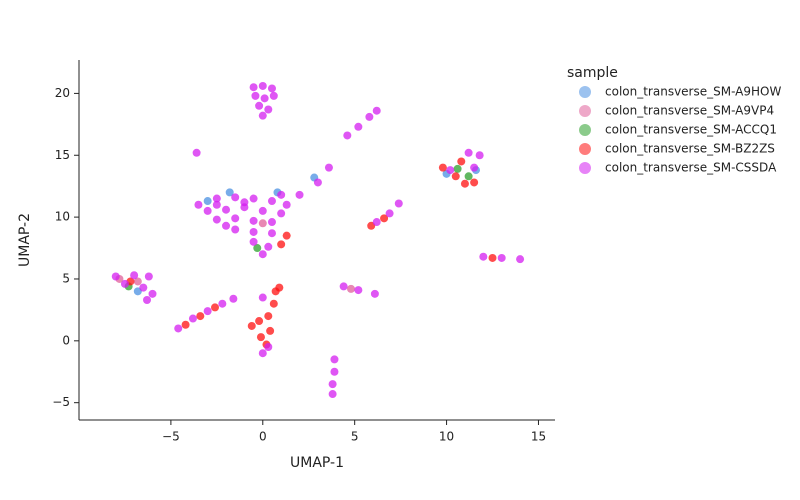  I want to click on y-tick-label: 0, so click(66, 340).